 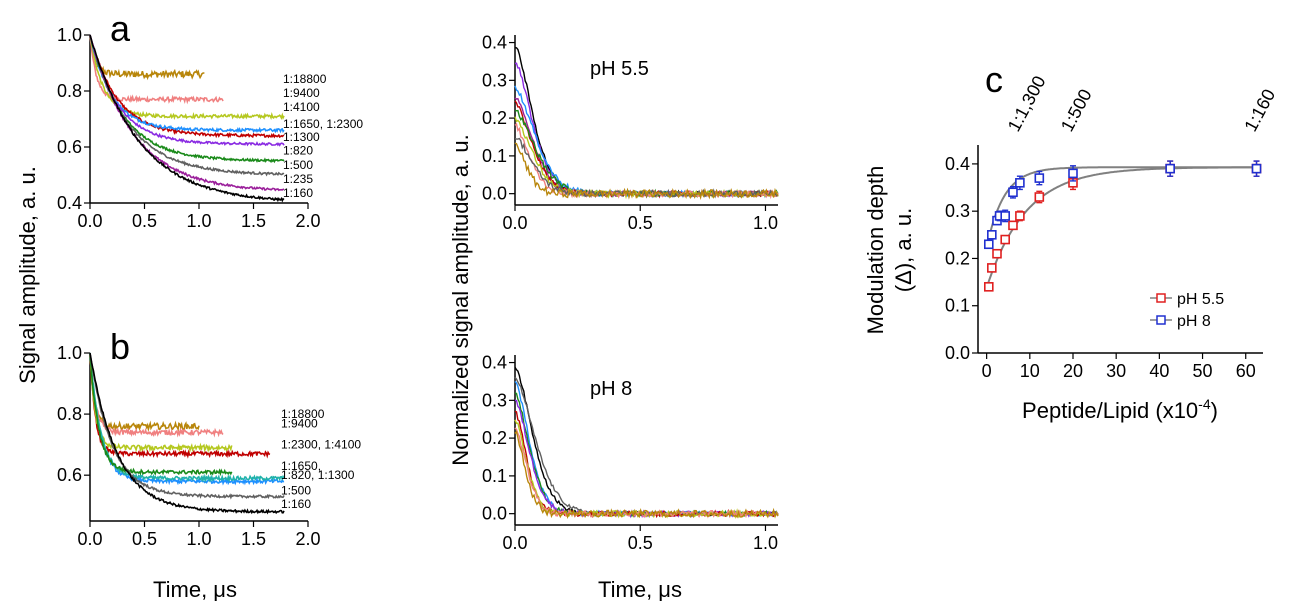 I want to click on panel-a-ratio-label: 1:4100, so click(x=301, y=107).